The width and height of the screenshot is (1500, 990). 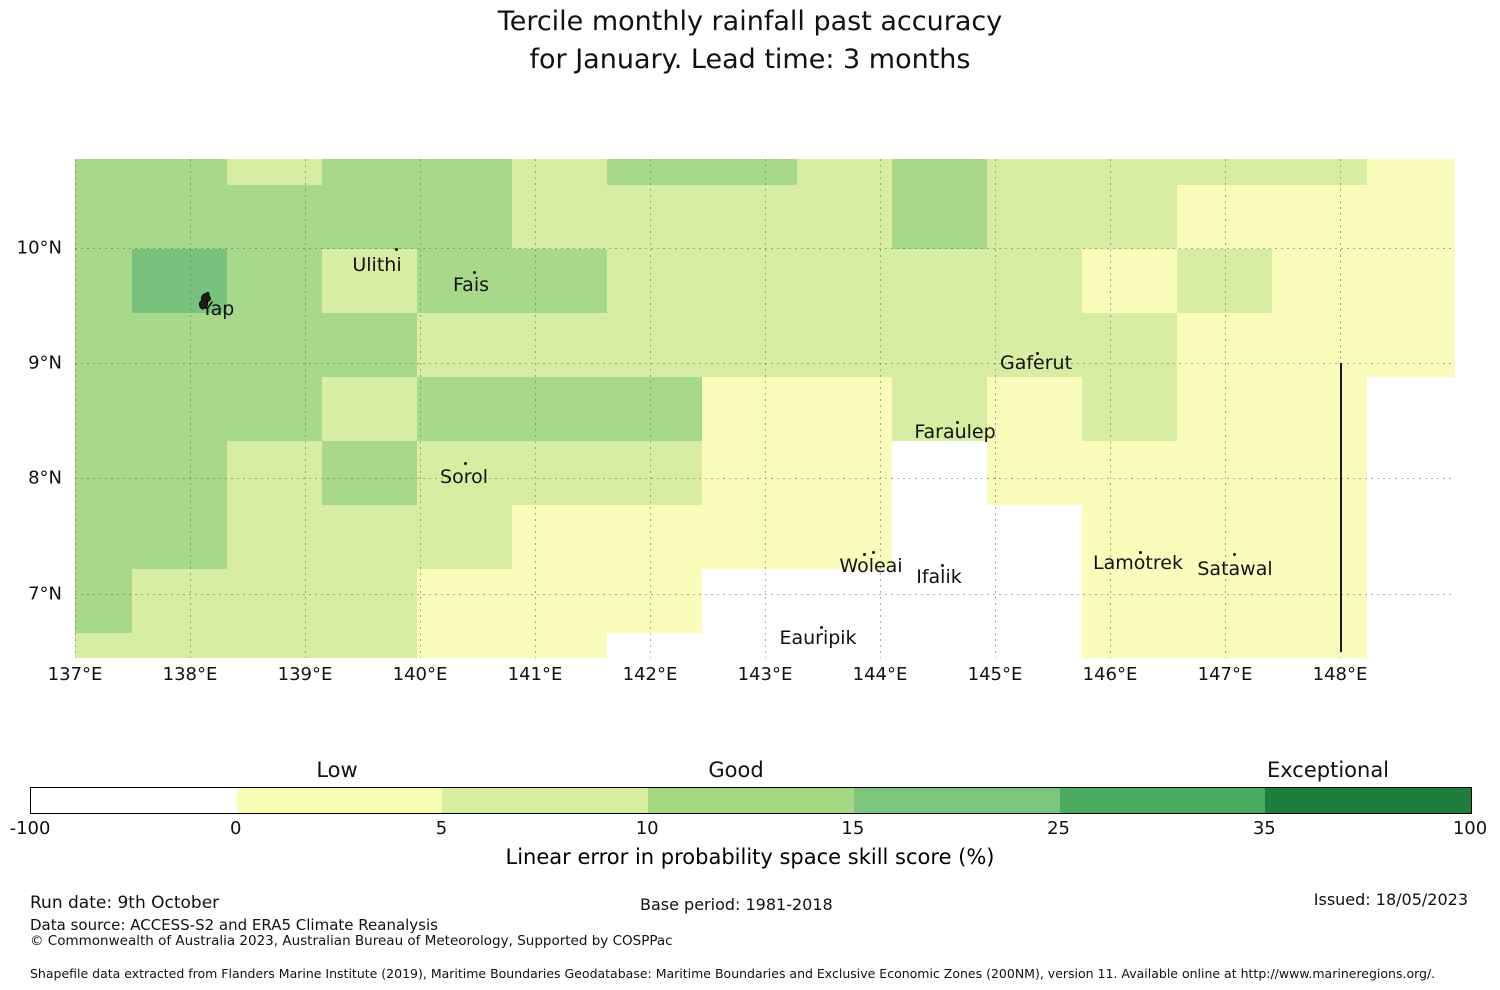 I want to click on island-label-gaferut: Gaferut, so click(x=1036, y=363).